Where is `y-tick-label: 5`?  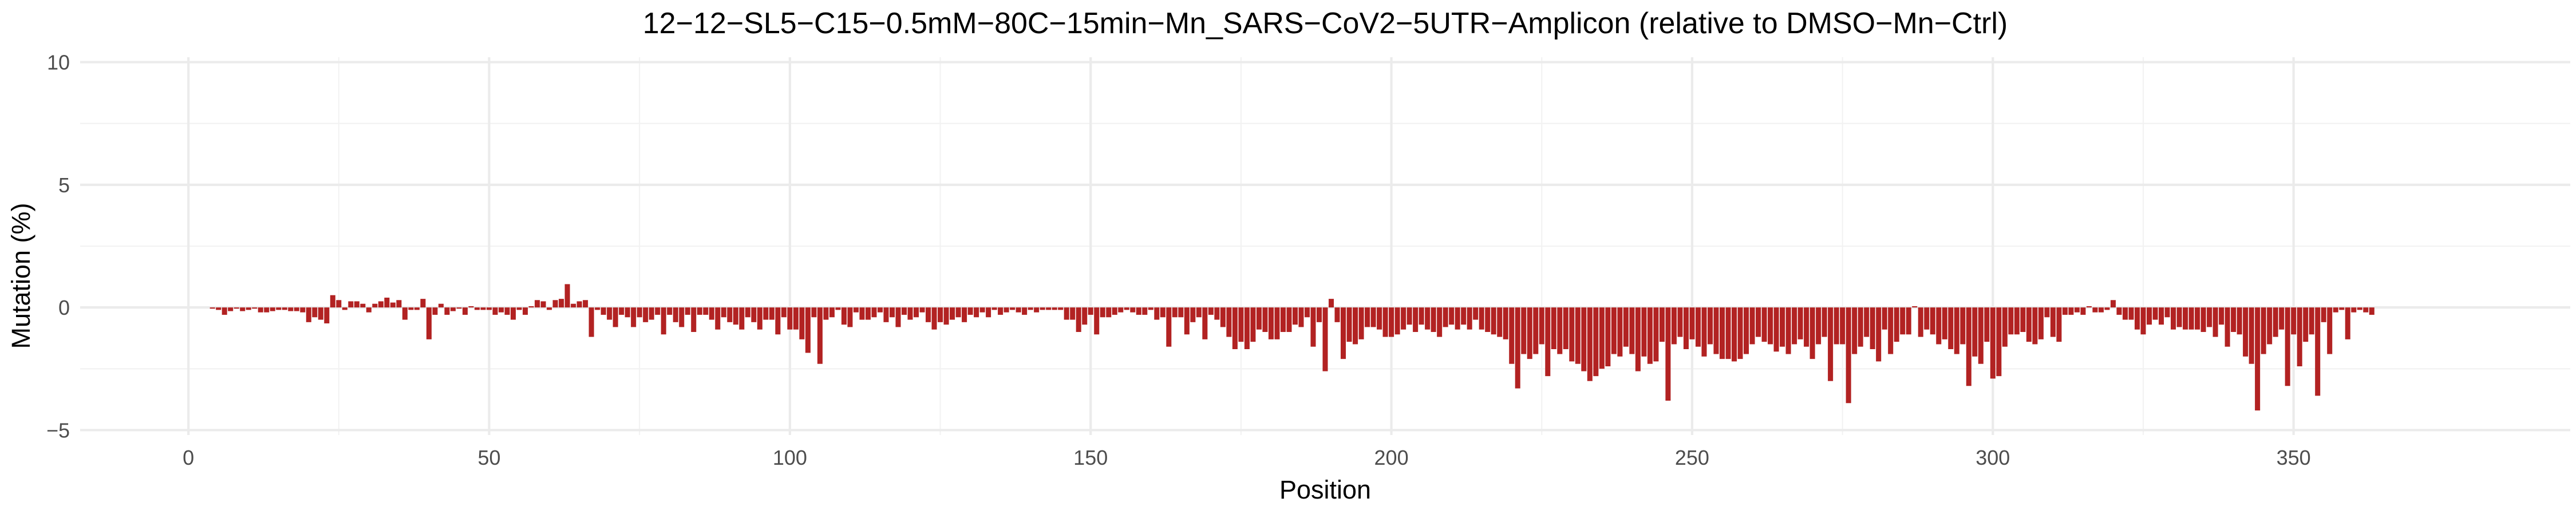
y-tick-label: 5 is located at coordinates (64, 185).